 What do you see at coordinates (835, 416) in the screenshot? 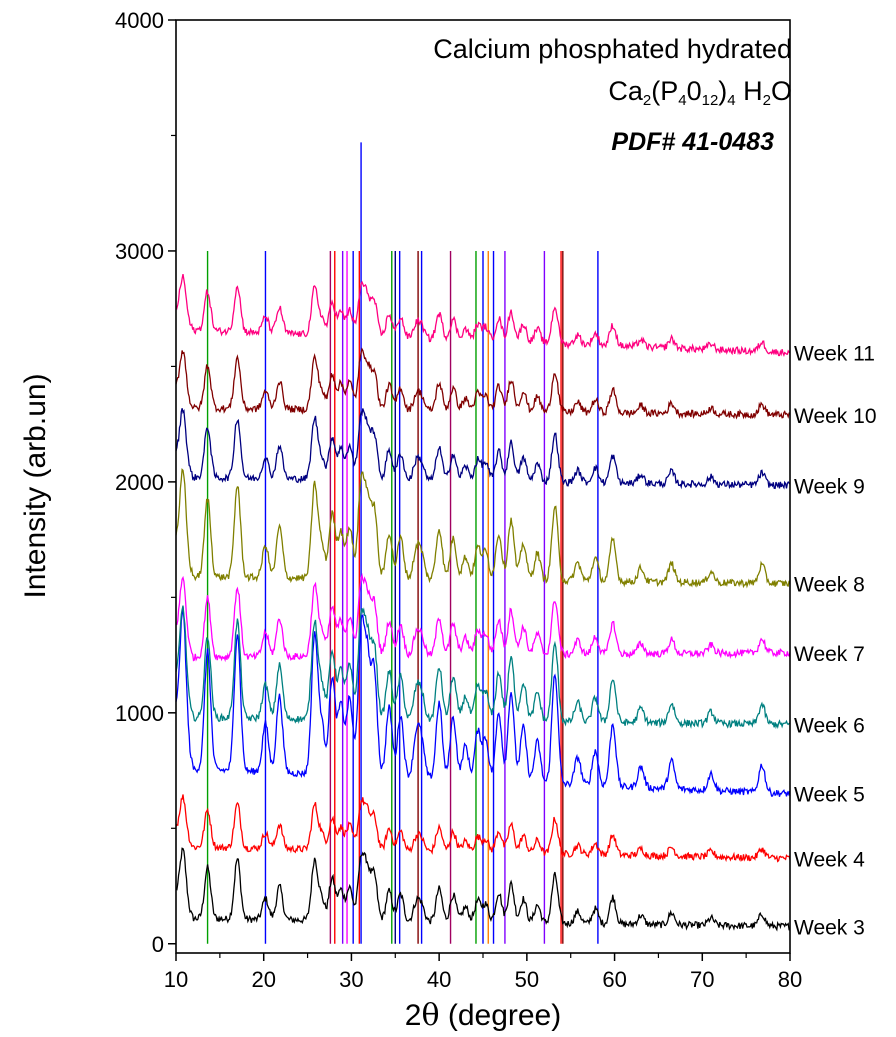
I see `series-label-week-10: Week 10` at bounding box center [835, 416].